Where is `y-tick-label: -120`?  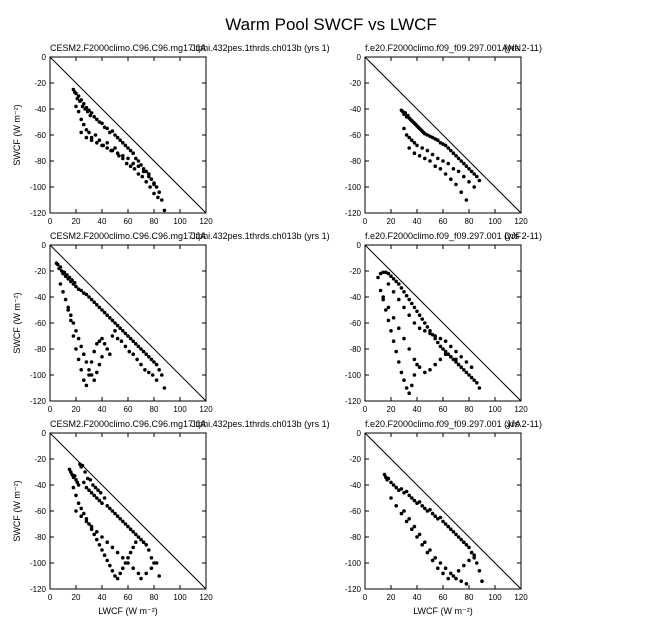
y-tick-label: -120 is located at coordinates (38, 589).